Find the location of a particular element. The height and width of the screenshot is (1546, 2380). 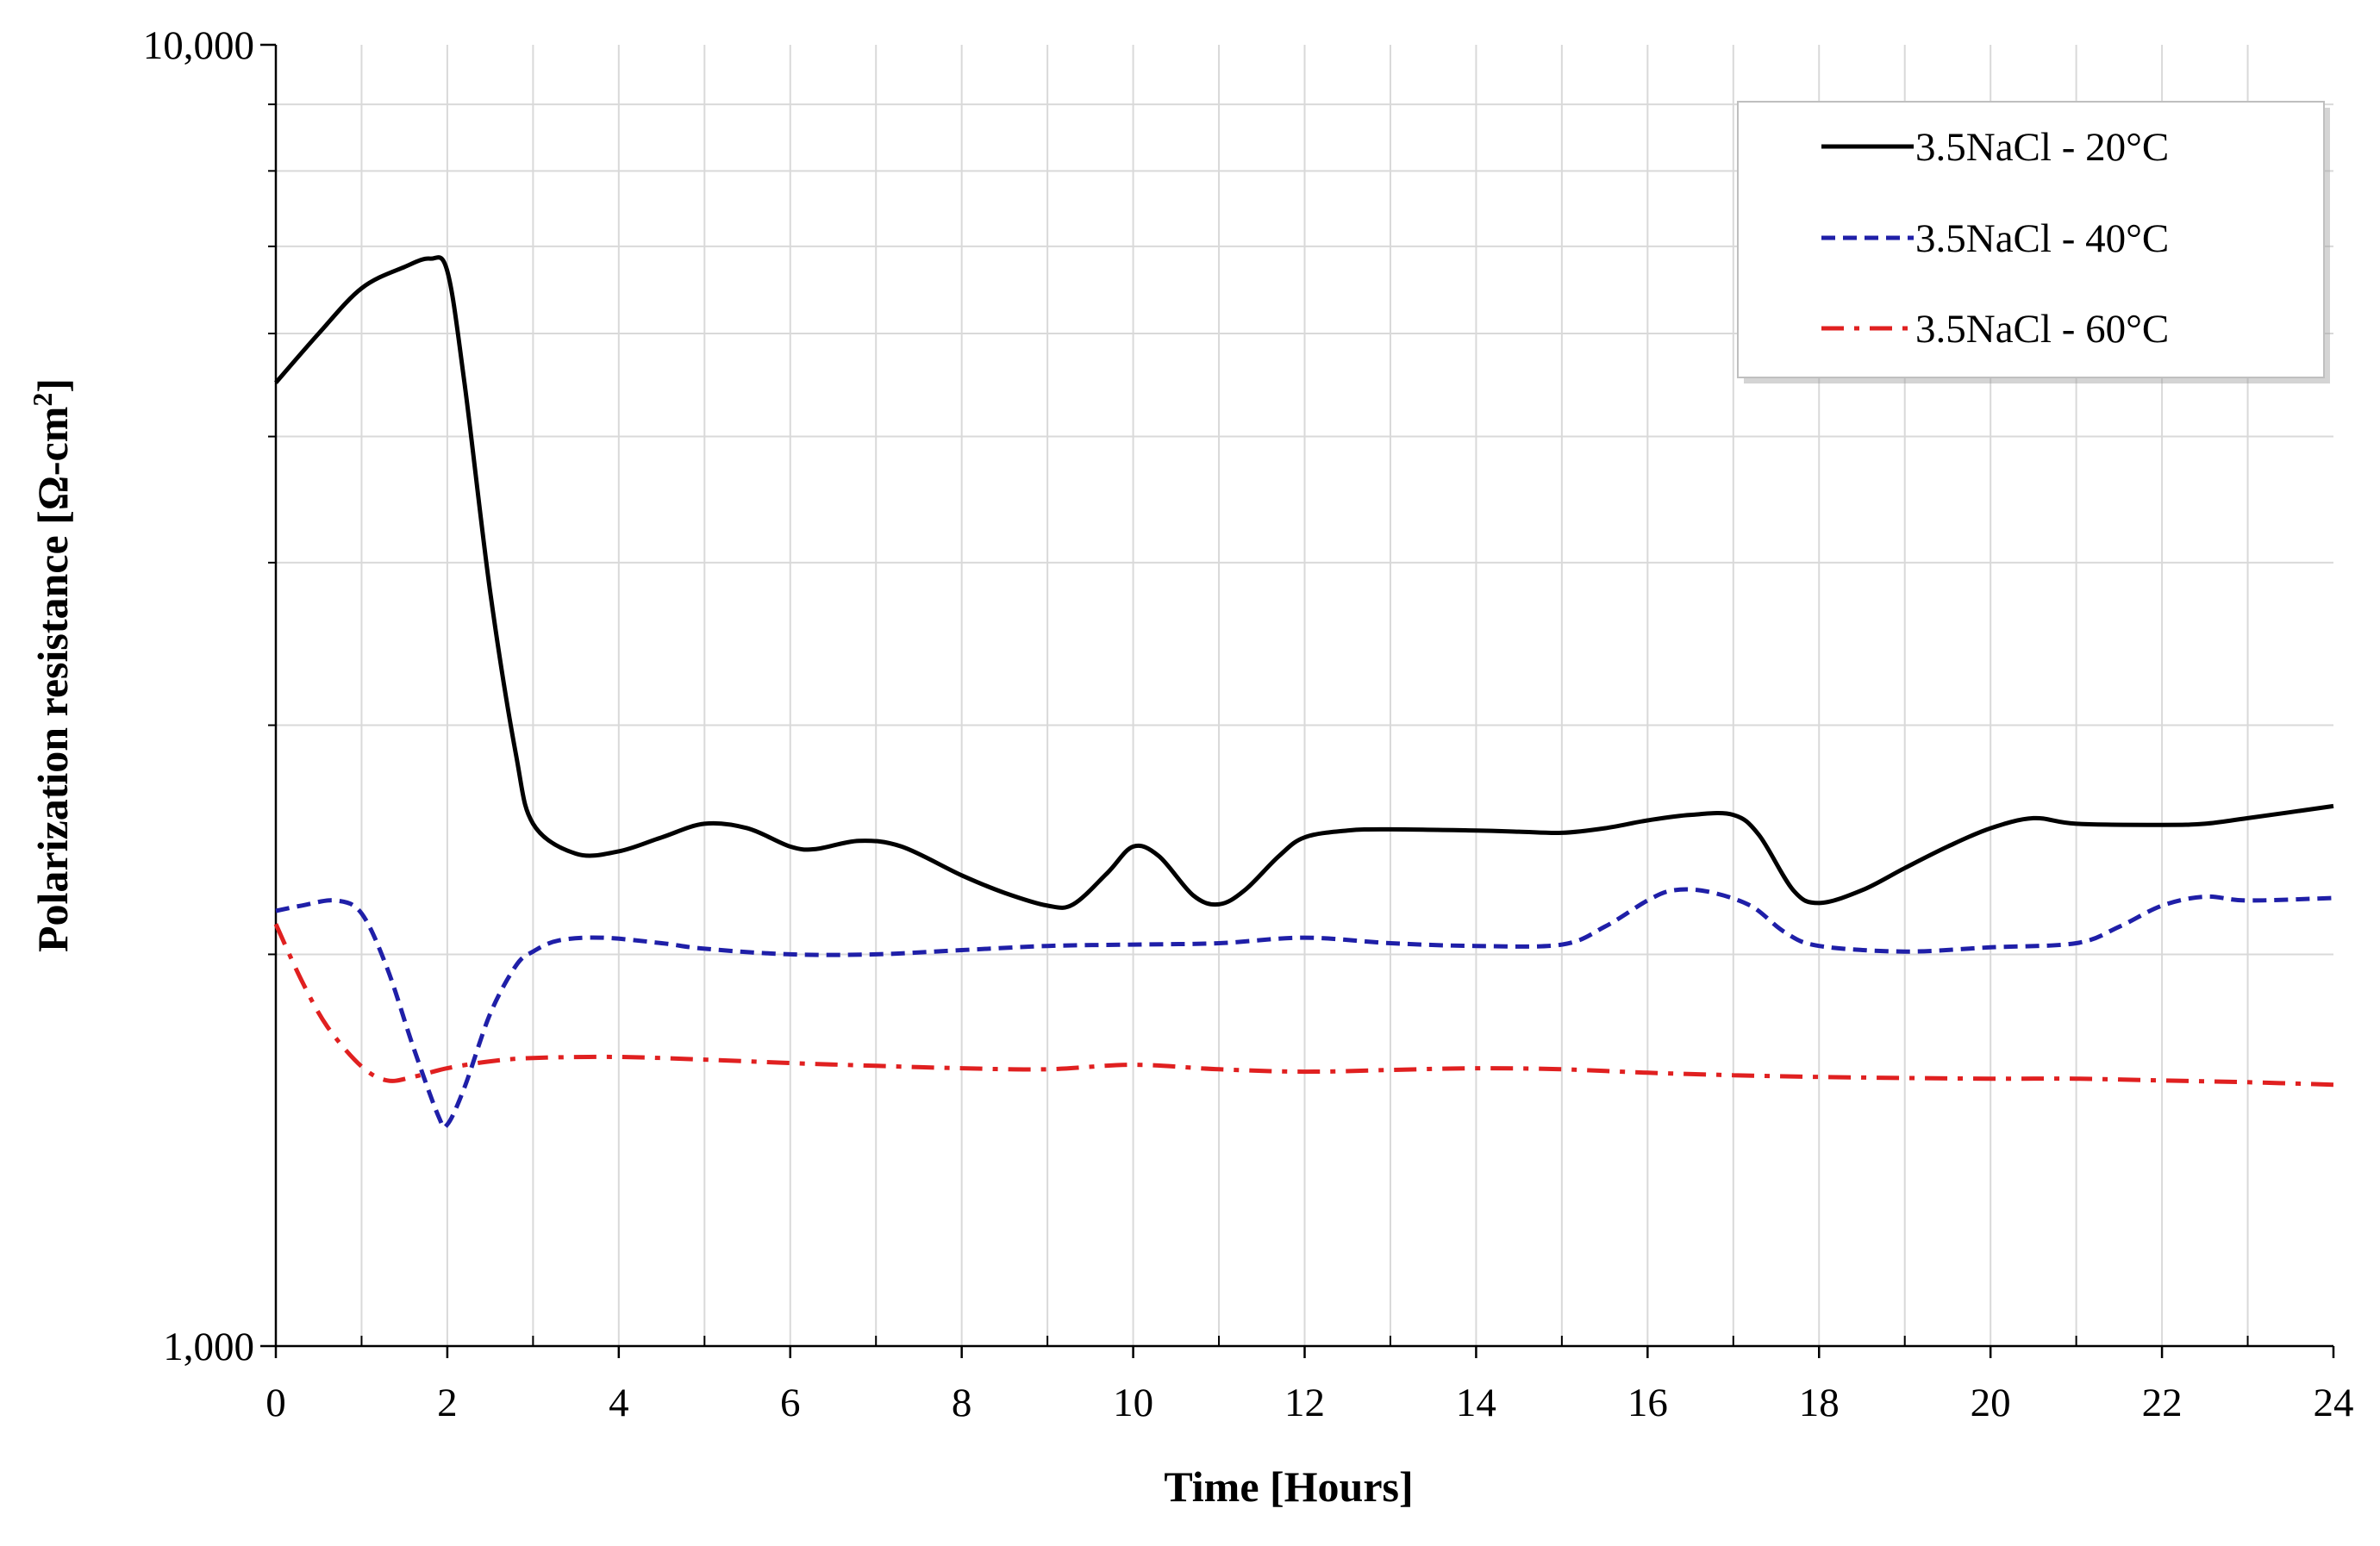

x-tick-label: 0 is located at coordinates (275, 1403).